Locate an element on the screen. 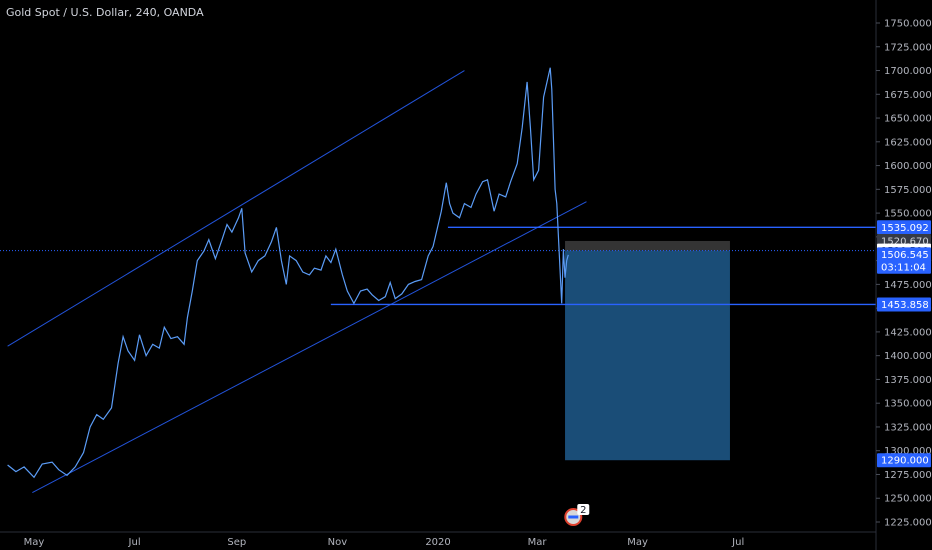  price-tag-label: 1535.092 is located at coordinates (905, 228).